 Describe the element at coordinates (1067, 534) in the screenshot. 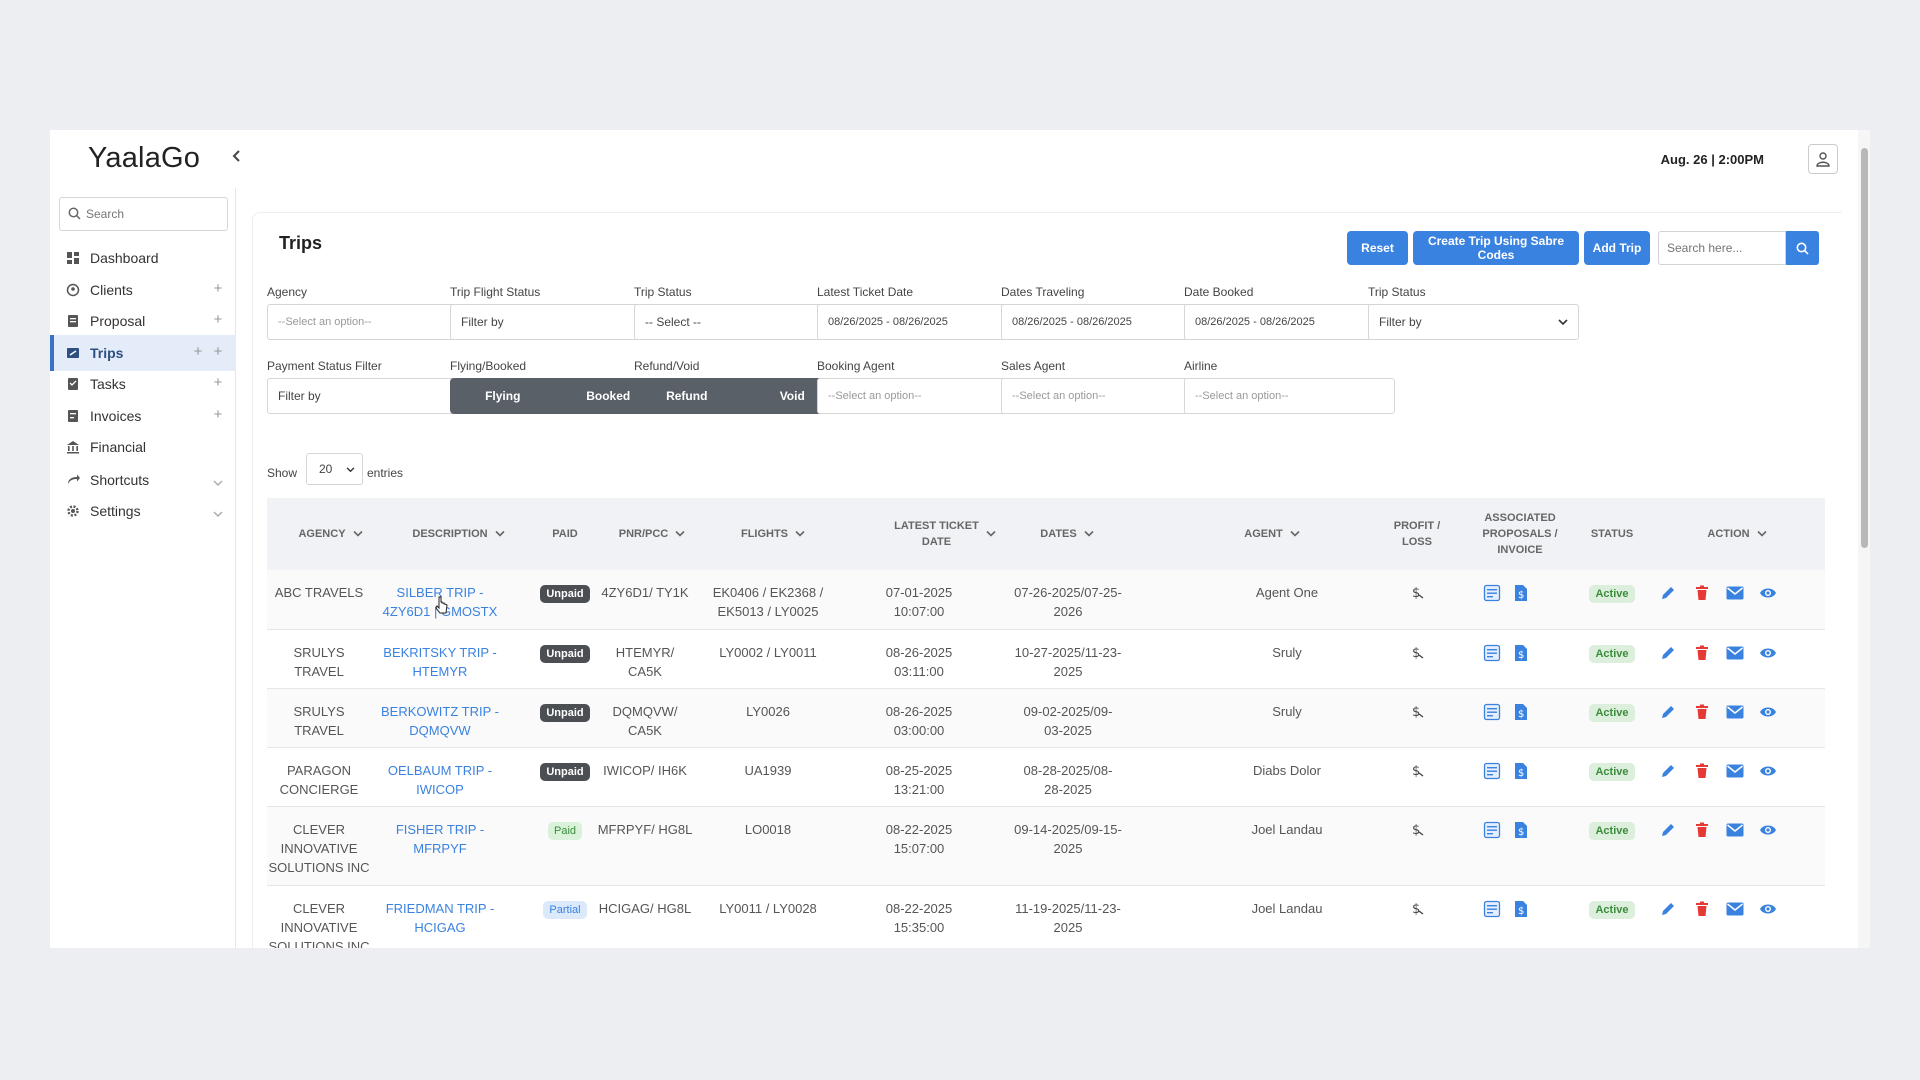

I see `column-header-dates: DATES` at that location.